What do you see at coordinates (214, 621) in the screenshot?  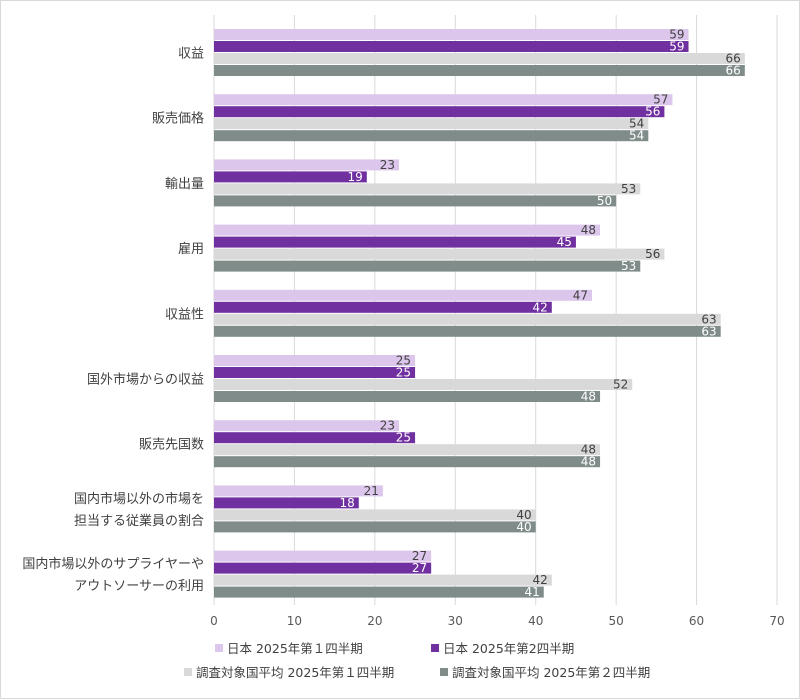 I see `x-tick-label: 0` at bounding box center [214, 621].